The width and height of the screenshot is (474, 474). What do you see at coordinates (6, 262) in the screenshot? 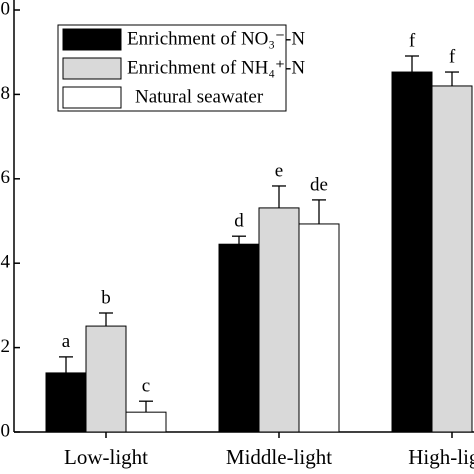
I see `y-tick-label: 4` at bounding box center [6, 262].